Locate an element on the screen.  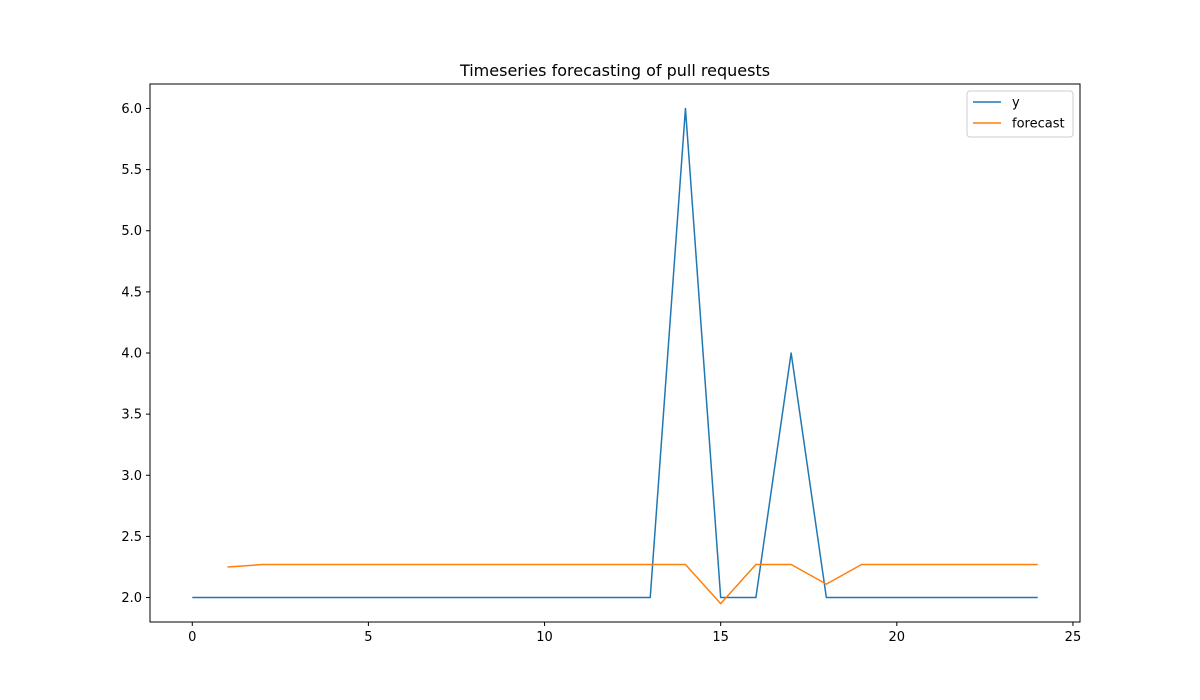
x-tick-label: 25 is located at coordinates (1073, 637).